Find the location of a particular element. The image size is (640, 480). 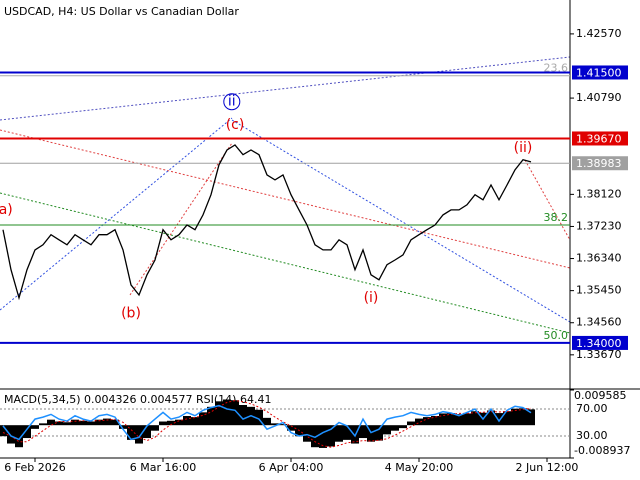

level-label: 1.39670 is located at coordinates (599, 138).